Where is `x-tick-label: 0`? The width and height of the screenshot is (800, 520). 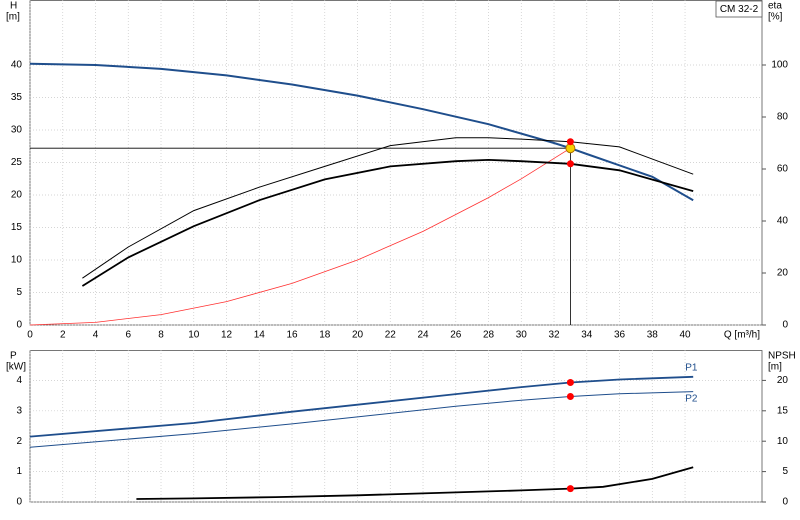
x-tick-label: 0 is located at coordinates (30, 335).